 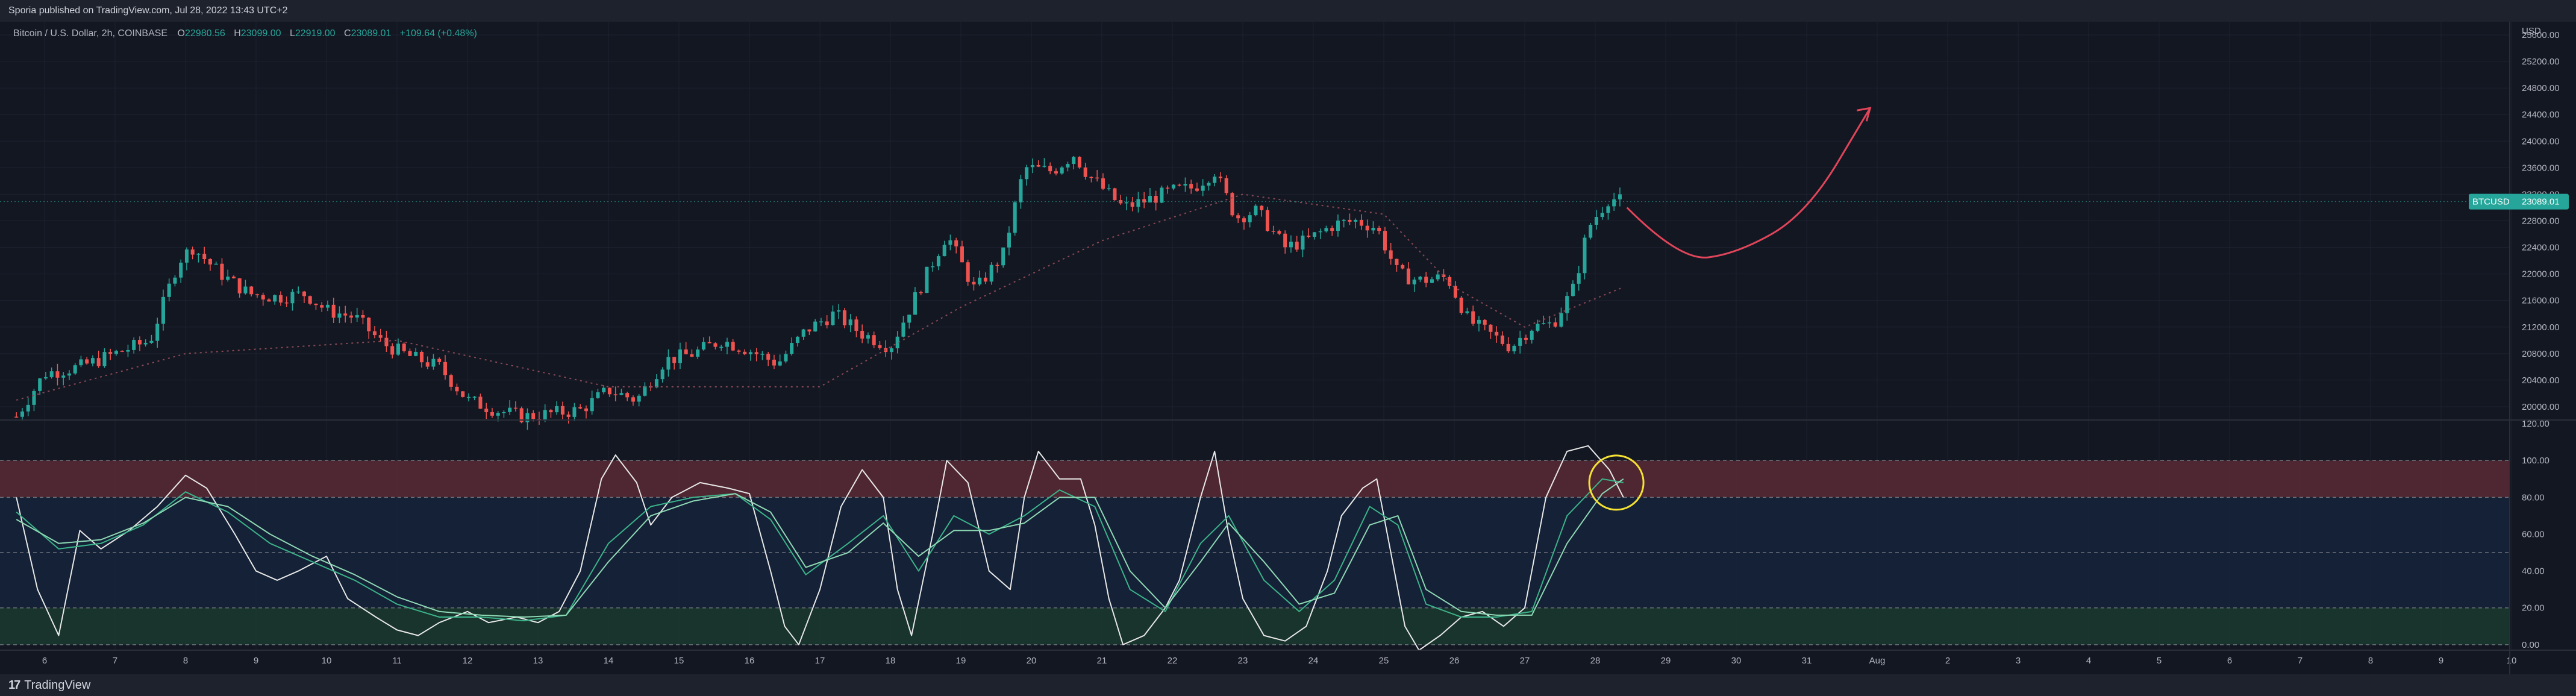 What do you see at coordinates (2088, 661) in the screenshot?
I see `time-tick-label: 4` at bounding box center [2088, 661].